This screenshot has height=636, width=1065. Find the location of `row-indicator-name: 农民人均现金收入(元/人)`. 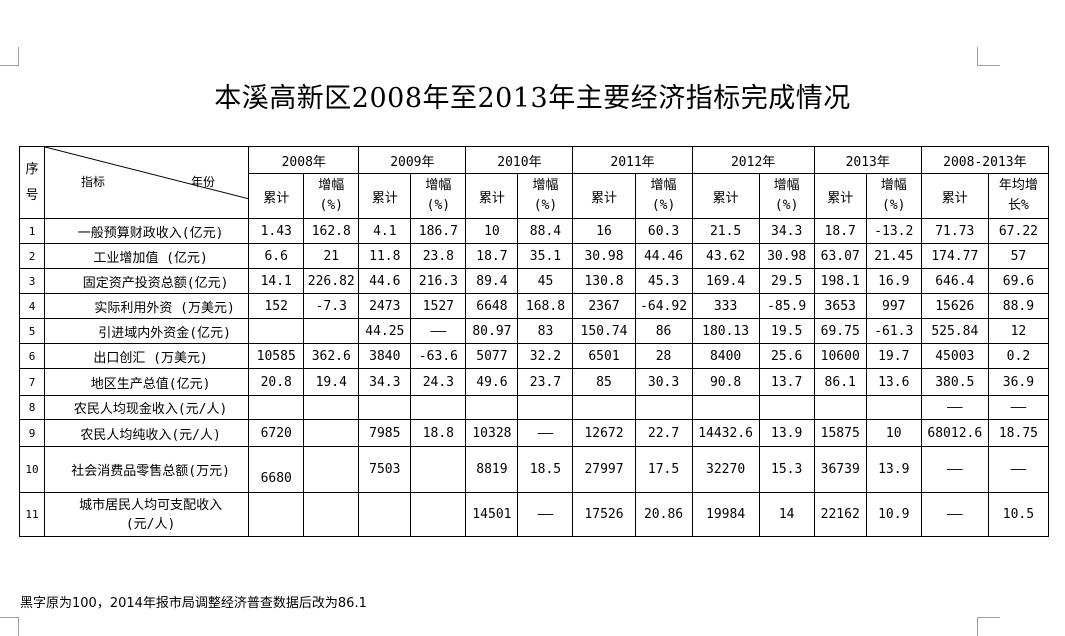

row-indicator-name: 农民人均现金收入(元/人) is located at coordinates (147, 407).